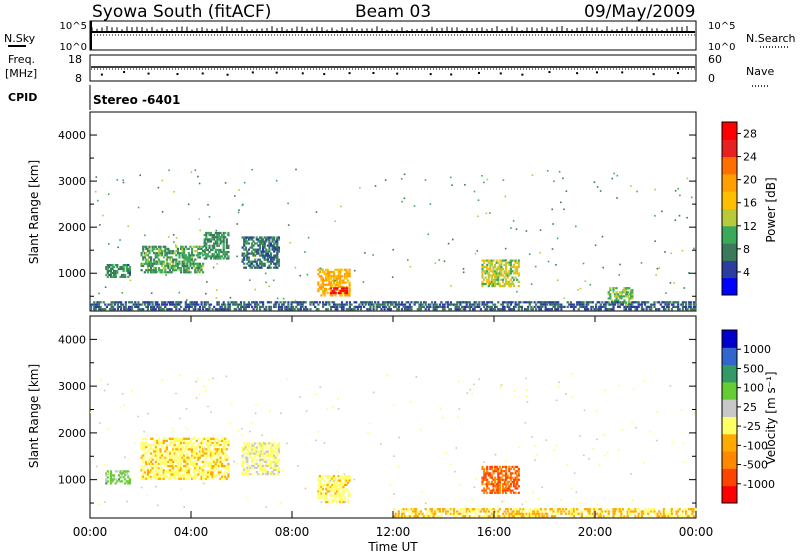  What do you see at coordinates (746, 272) in the screenshot?
I see `colorbar-tick-label: 4` at bounding box center [746, 272].